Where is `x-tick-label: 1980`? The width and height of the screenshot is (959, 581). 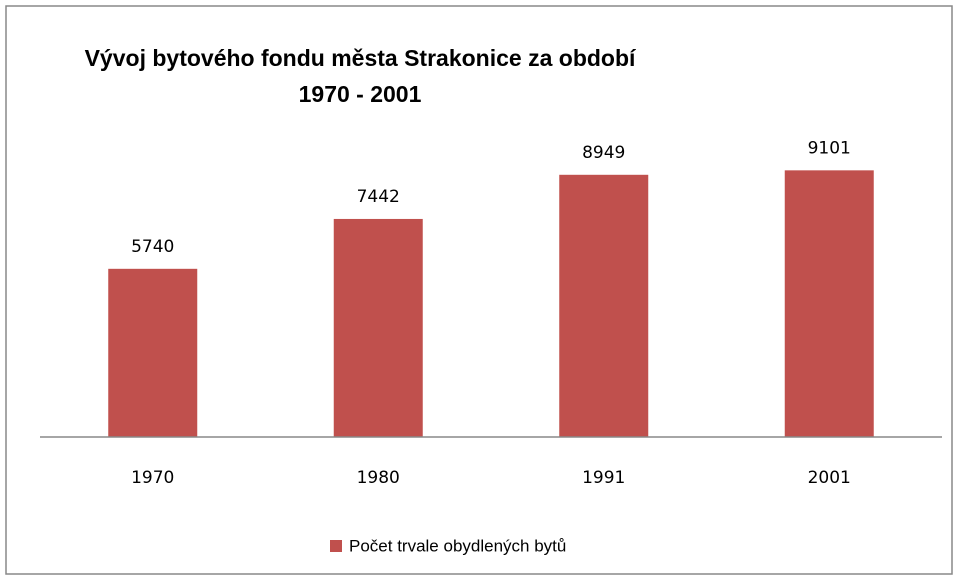
x-tick-label: 1980 is located at coordinates (378, 478).